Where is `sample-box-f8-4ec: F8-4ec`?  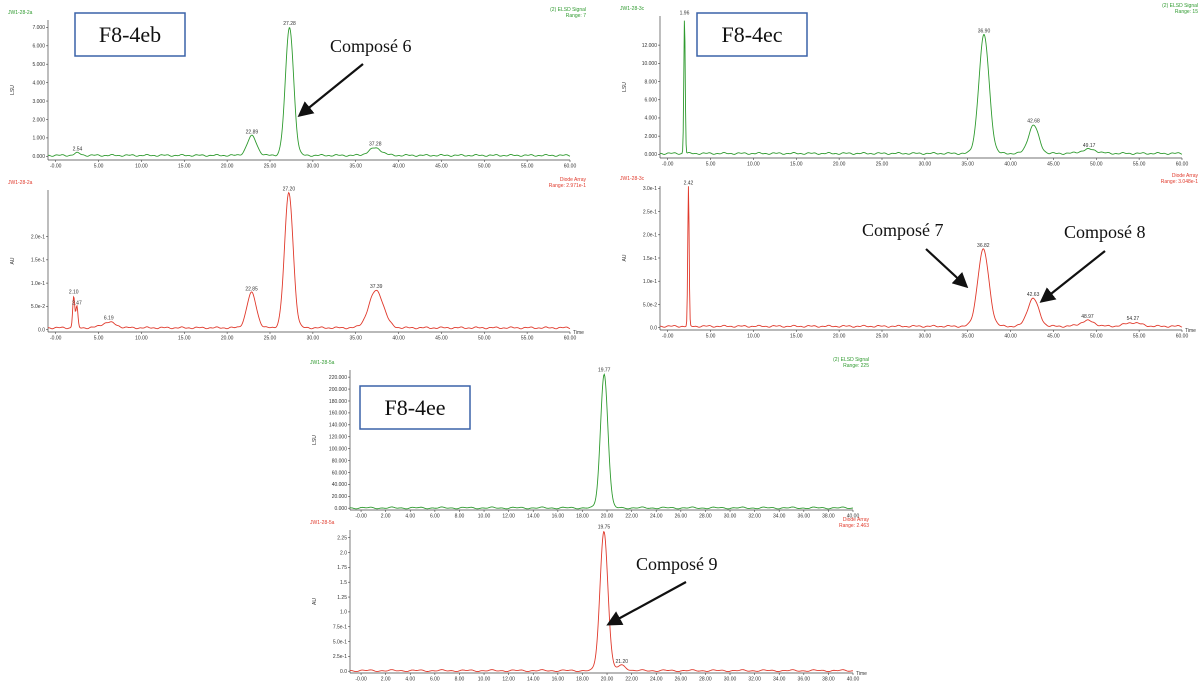 sample-box-f8-4ec: F8-4ec is located at coordinates (752, 34).